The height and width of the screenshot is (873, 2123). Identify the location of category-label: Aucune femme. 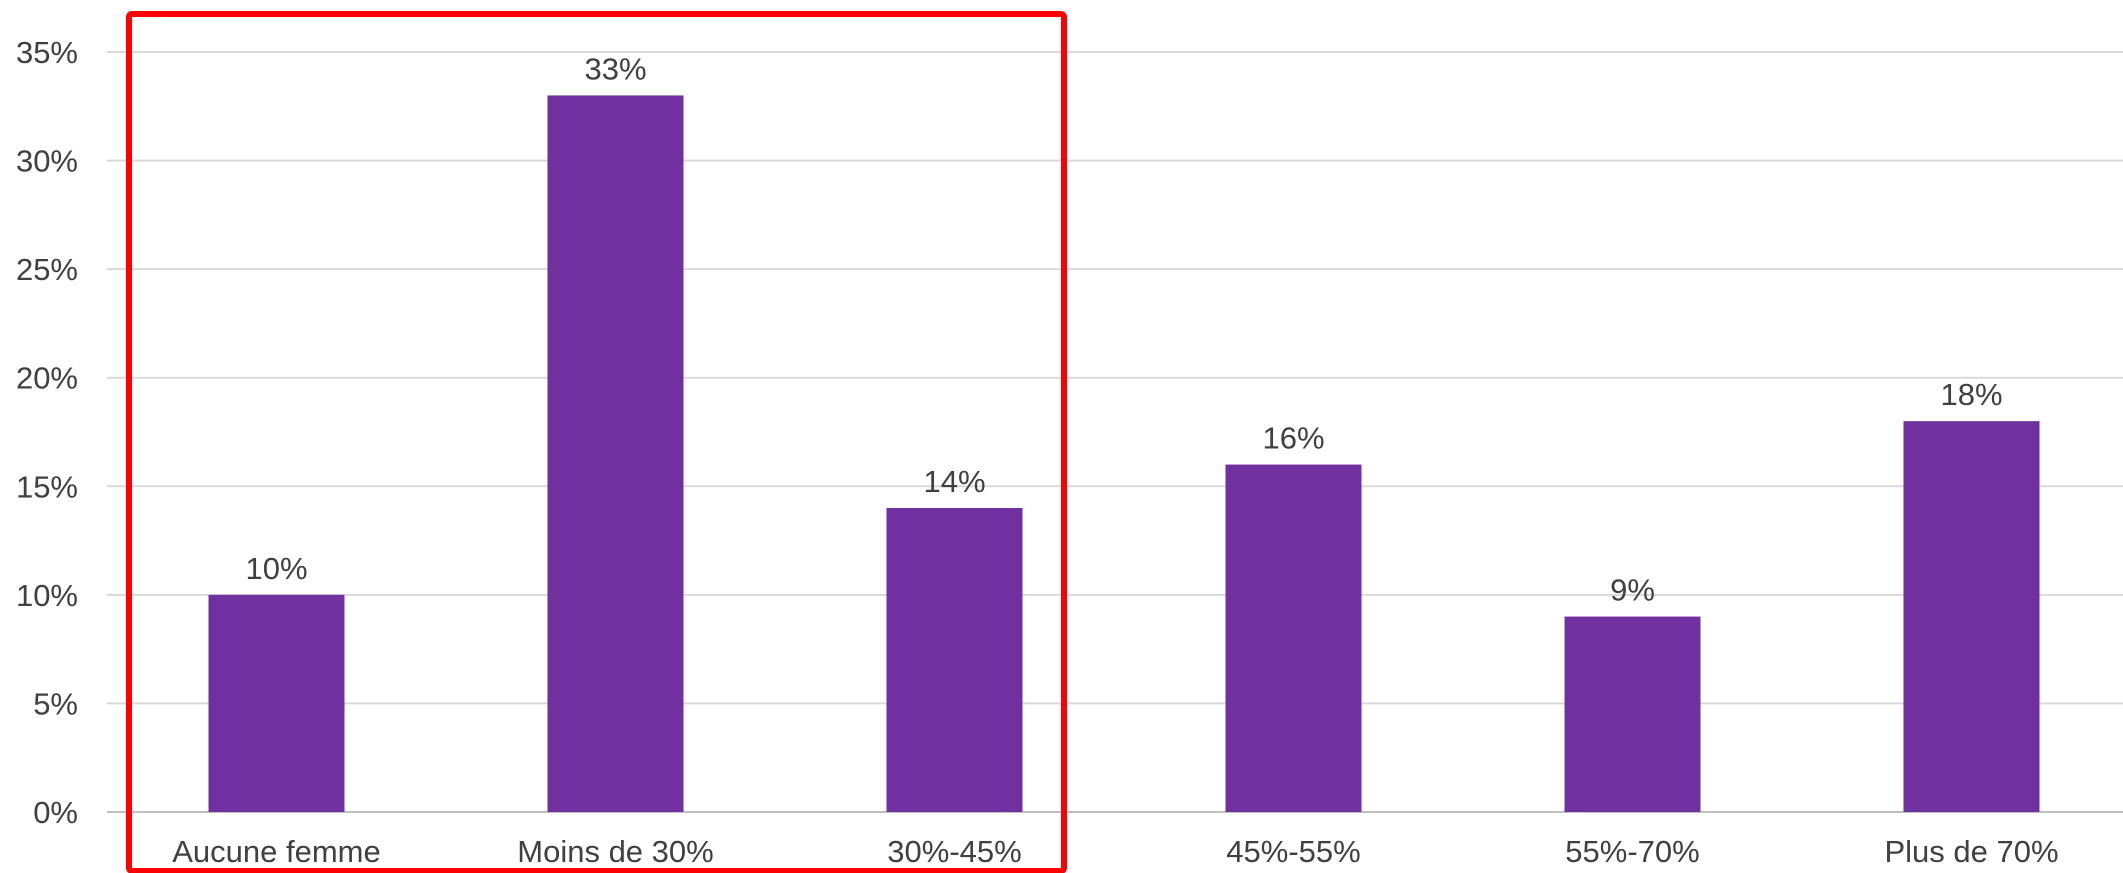
(276, 851).